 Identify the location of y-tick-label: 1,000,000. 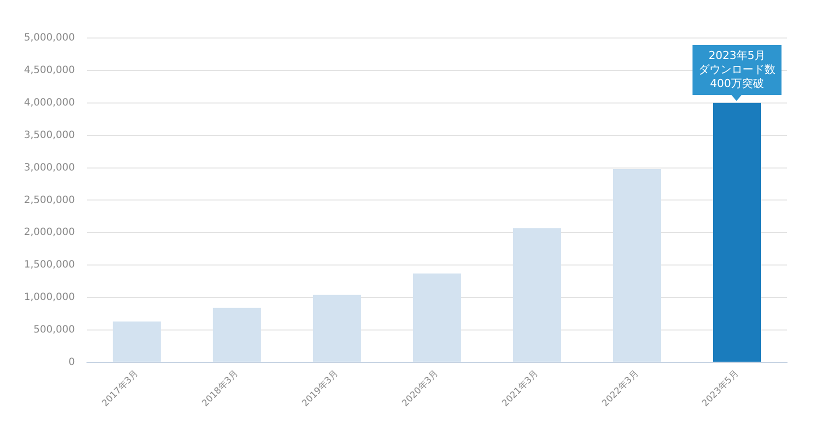
(49, 298).